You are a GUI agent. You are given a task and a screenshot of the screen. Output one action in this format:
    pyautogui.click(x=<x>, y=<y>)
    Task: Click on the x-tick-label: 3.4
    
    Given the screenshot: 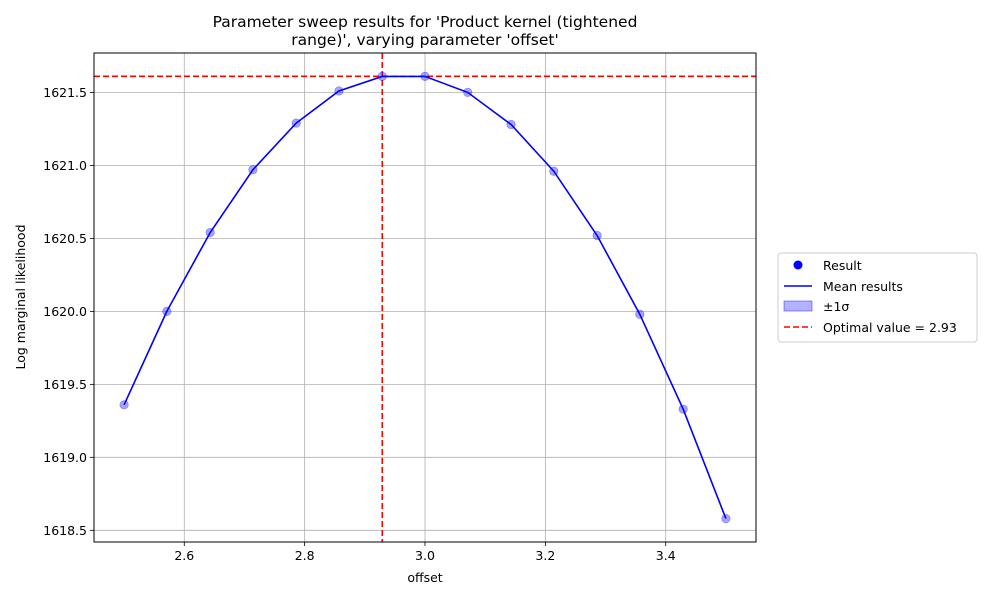 What is the action you would take?
    pyautogui.click(x=666, y=555)
    